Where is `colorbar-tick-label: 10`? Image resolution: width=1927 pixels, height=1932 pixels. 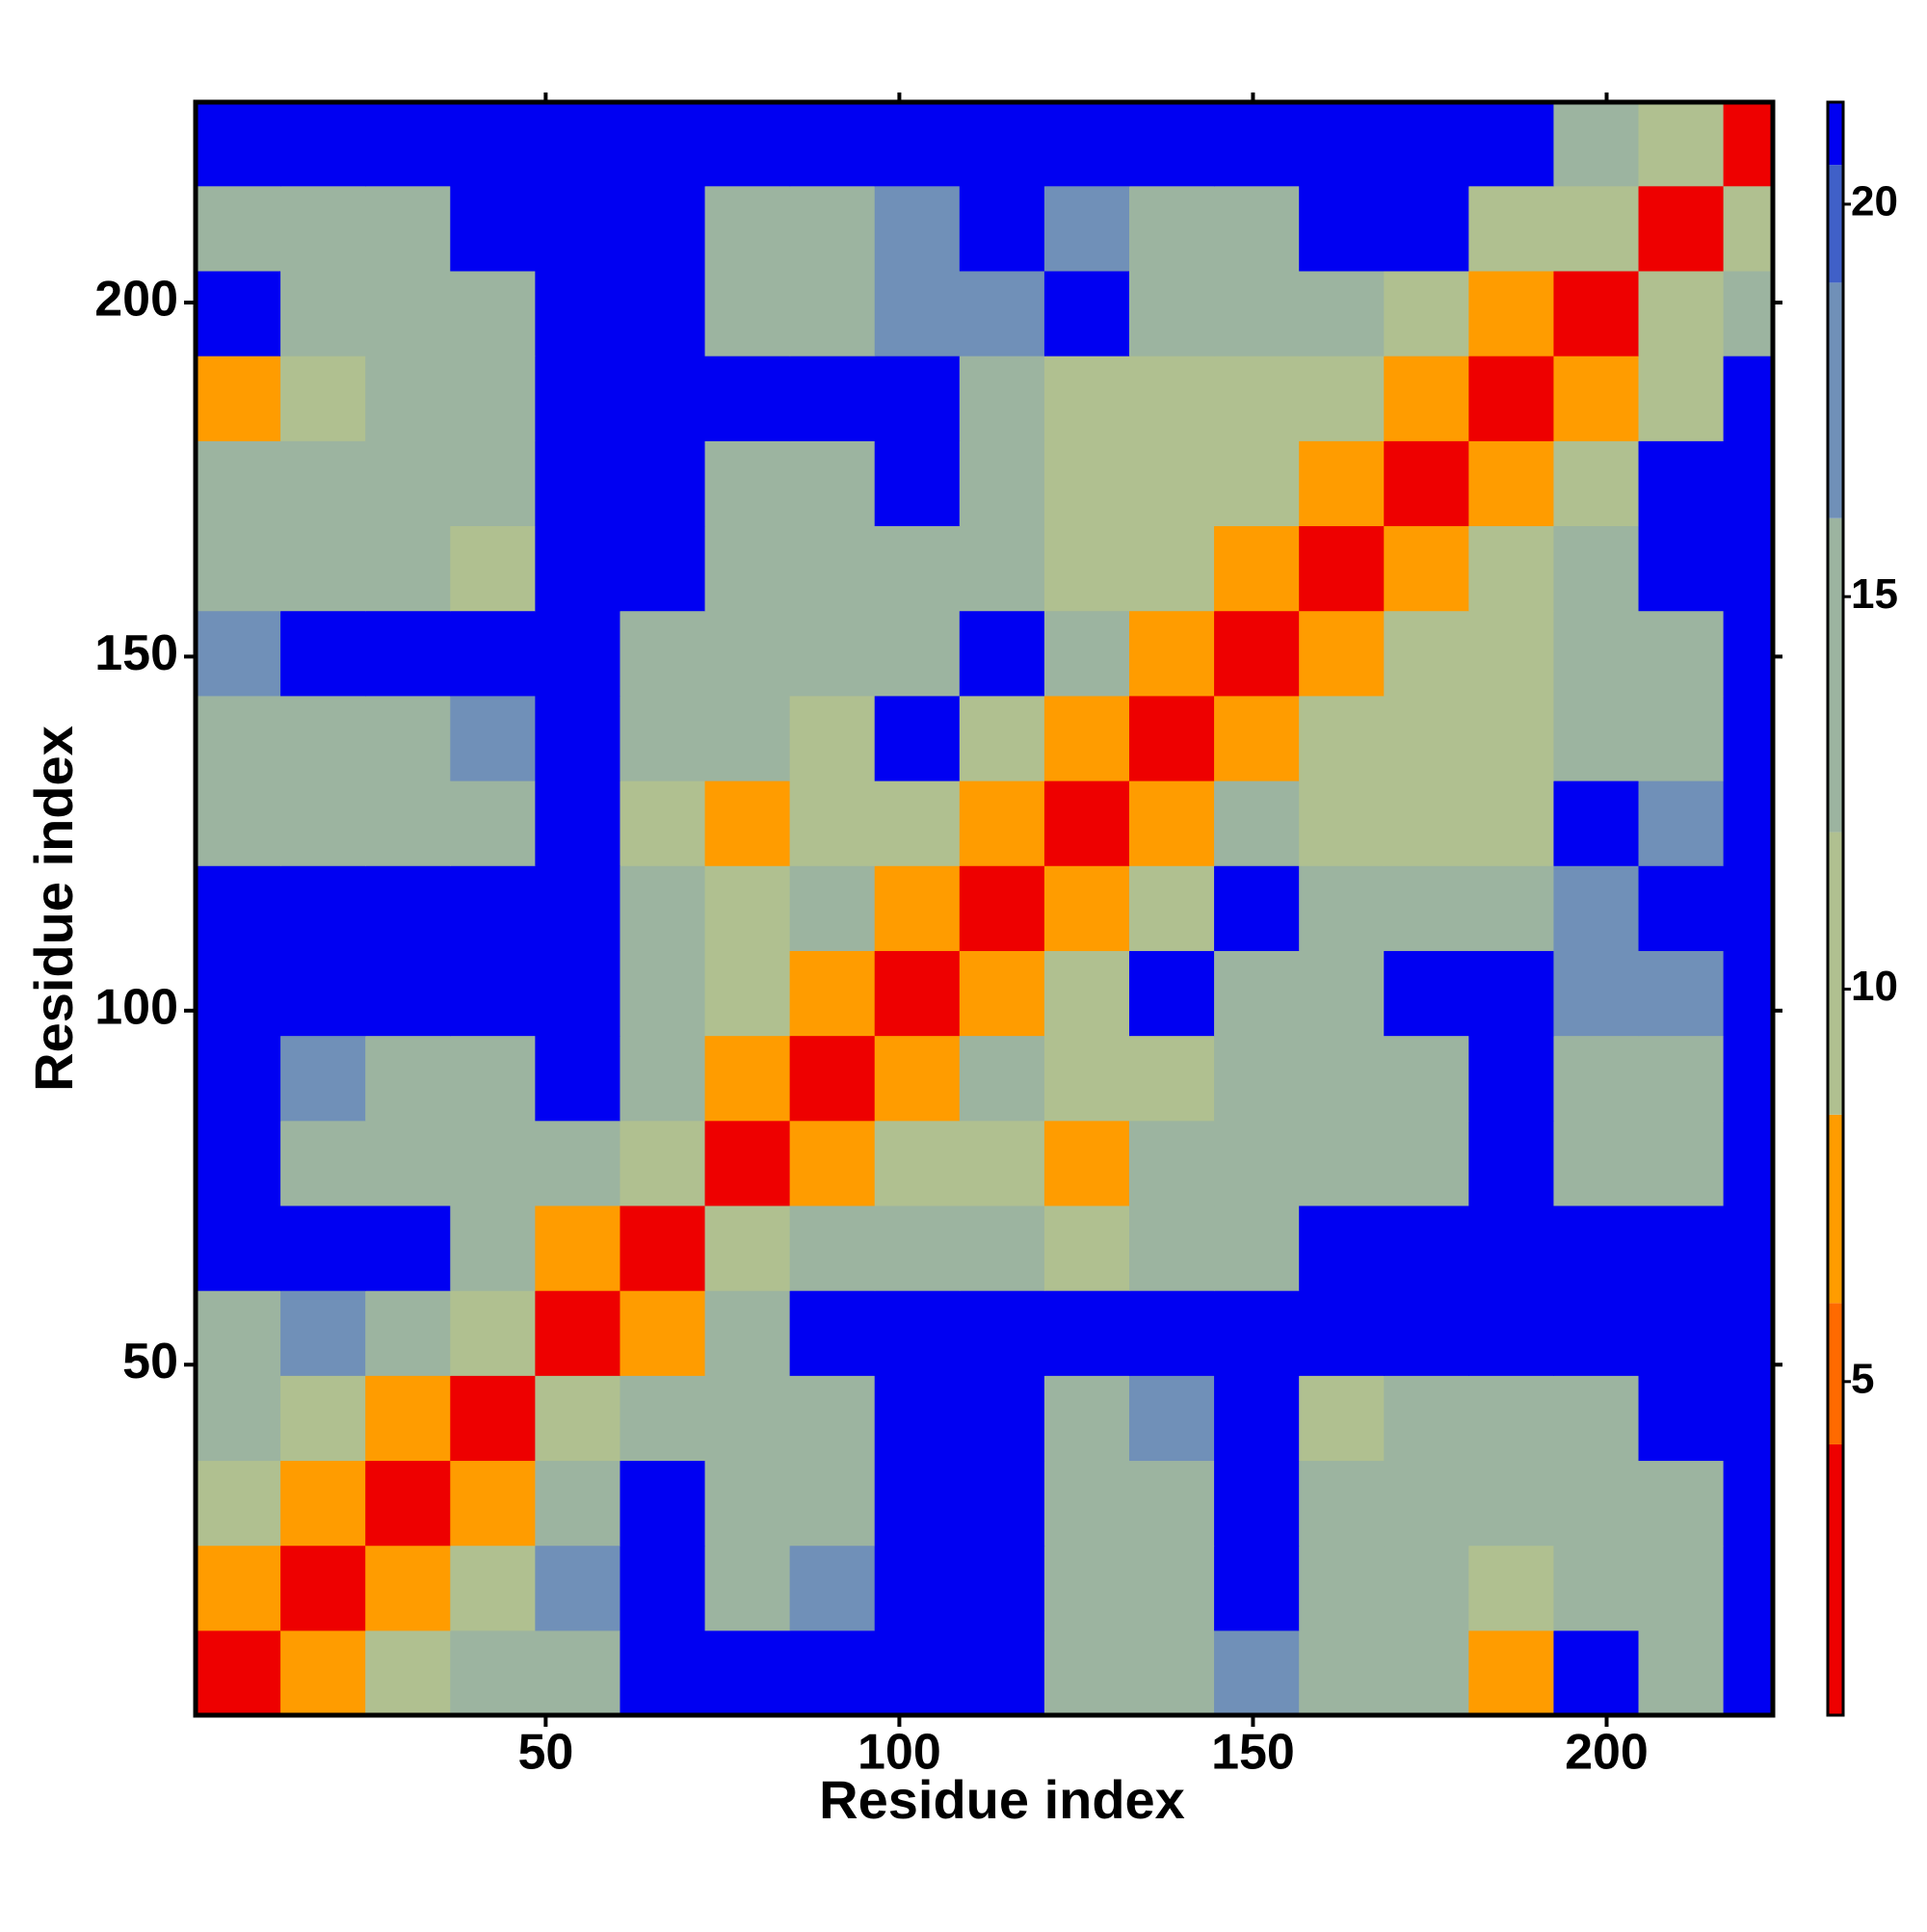
colorbar-tick-label: 10 is located at coordinates (1874, 986).